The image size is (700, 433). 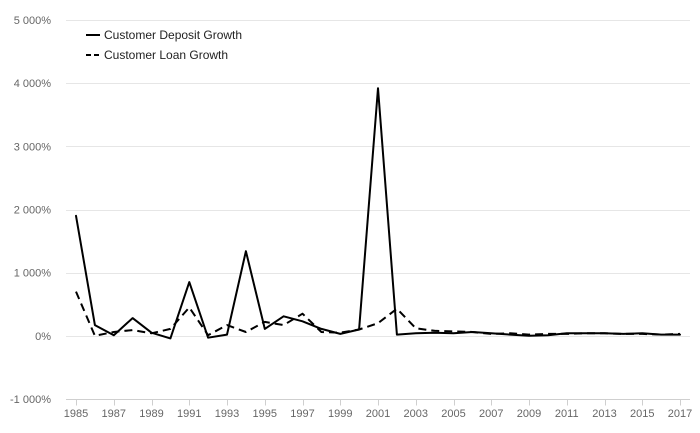 What do you see at coordinates (604, 414) in the screenshot?
I see `x-tick-label: 2013` at bounding box center [604, 414].